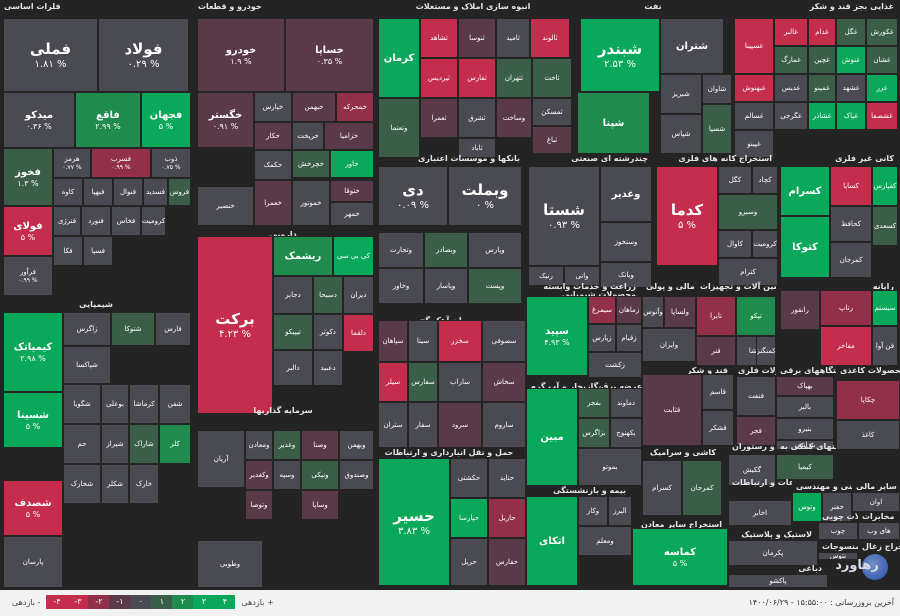 This screenshot has height=616, width=900. Describe the element at coordinates (773, 553) in the screenshot. I see `stock-tile: پکرمان` at that location.